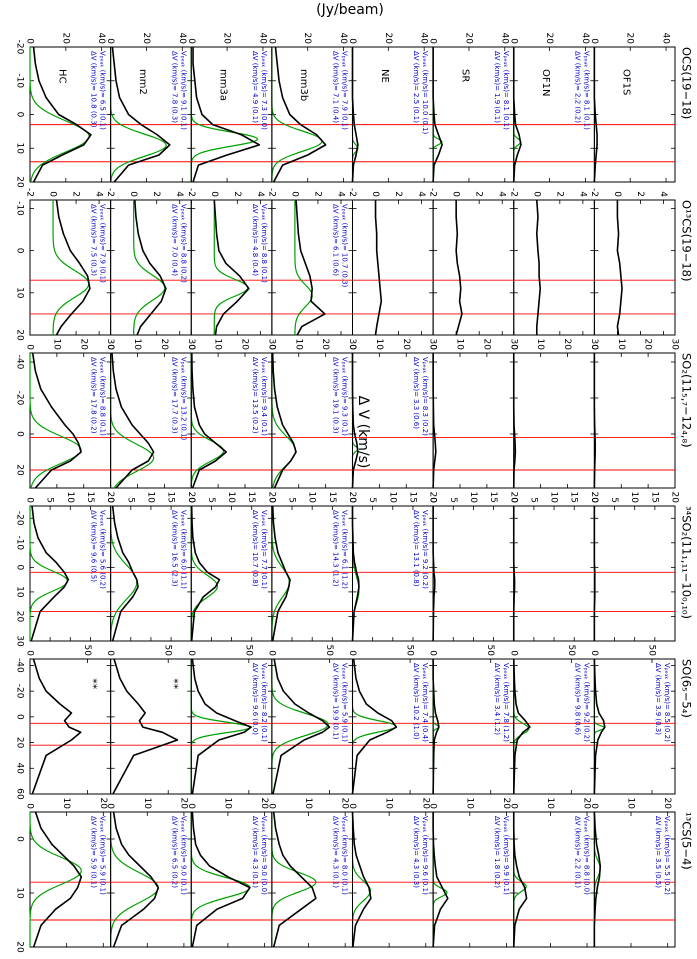 This screenshot has width=697, height=959. Describe the element at coordinates (345, 270) in the screenshot. I see `fit-label-value: 10.7 (0.3)` at that location.